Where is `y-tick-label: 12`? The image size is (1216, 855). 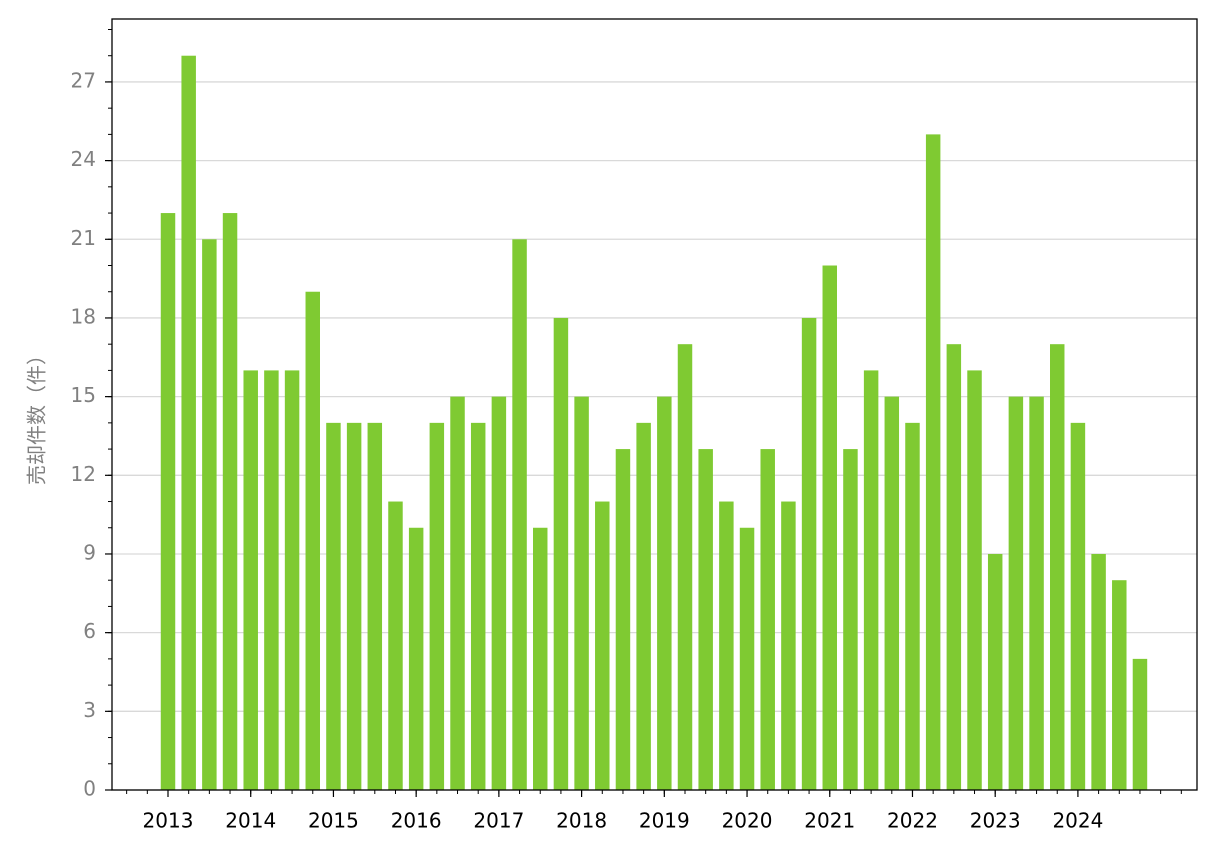
y-tick-label: 12 is located at coordinates (83, 474).